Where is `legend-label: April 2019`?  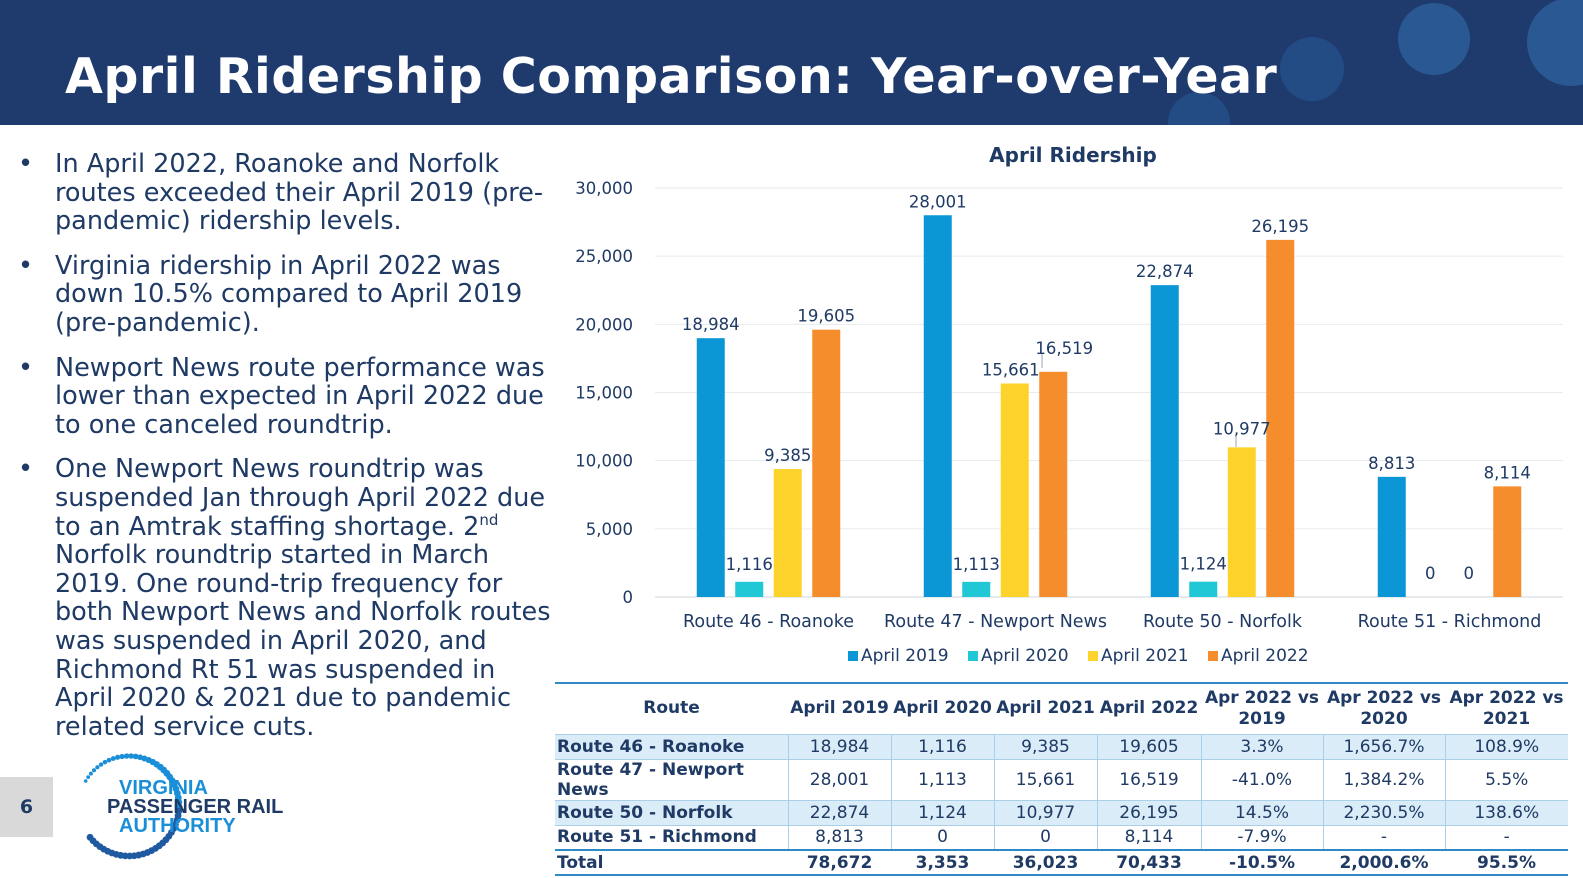
legend-label: April 2019 is located at coordinates (905, 656).